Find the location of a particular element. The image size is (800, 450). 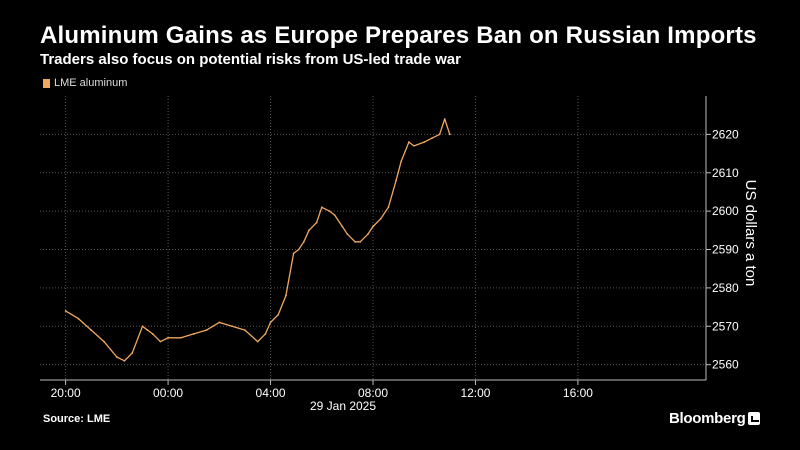

y-axis-title: US dollars a ton is located at coordinates (750, 233).